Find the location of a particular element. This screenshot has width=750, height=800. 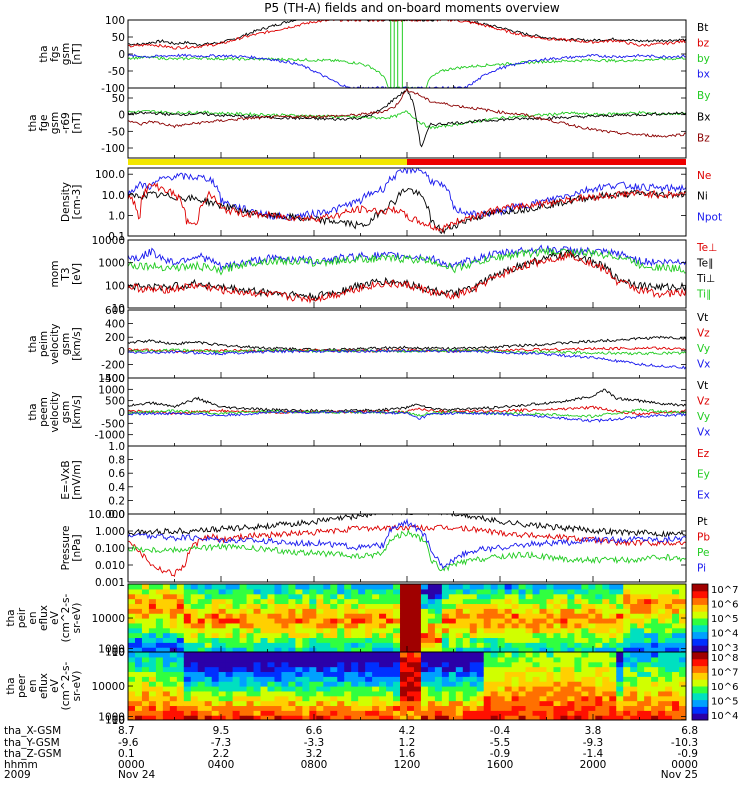

y-axis-label-line: tha is located at coordinates (11, 685).